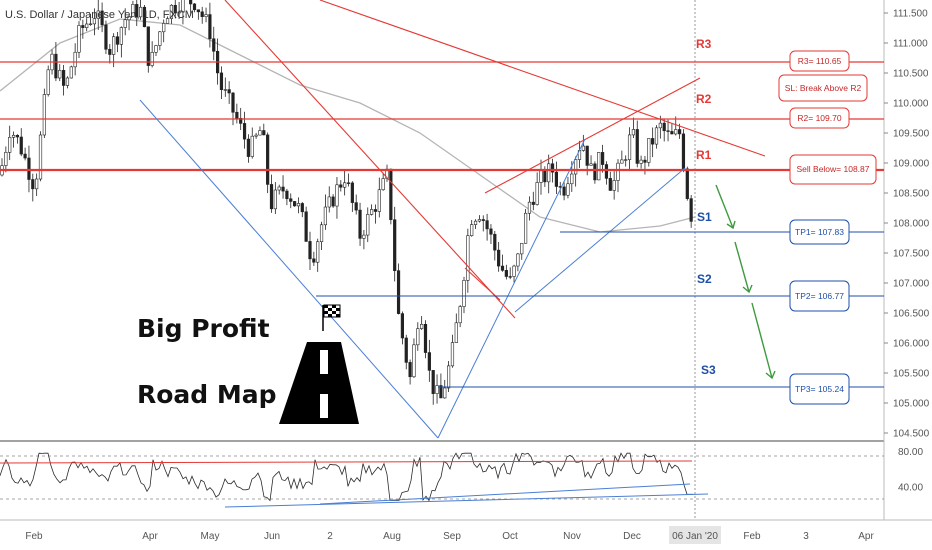 This screenshot has width=932, height=550. What do you see at coordinates (819, 118) in the screenshot?
I see `r2-box-text: R2= 109.70` at bounding box center [819, 118].